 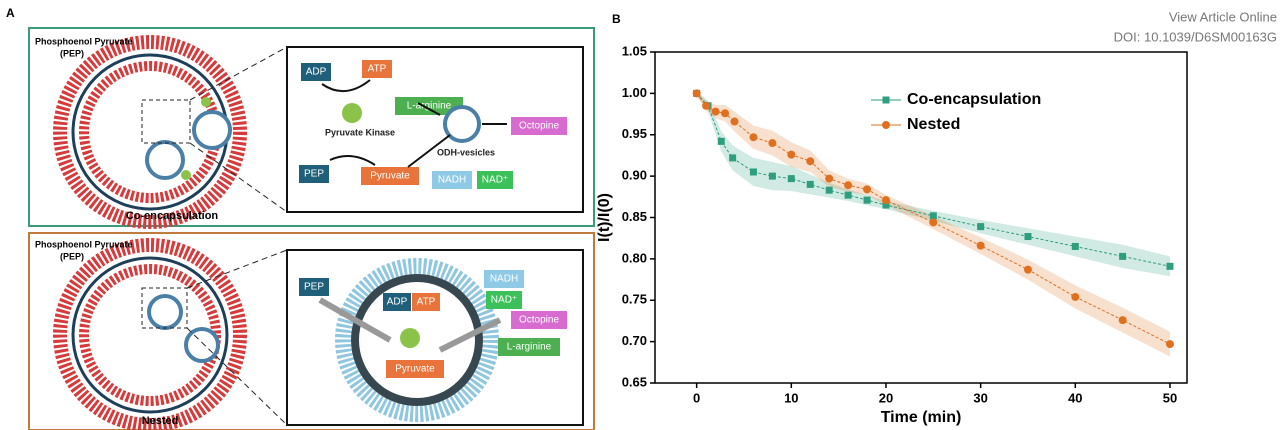 I want to click on y-tick-label: 0.65, so click(x=634, y=381).